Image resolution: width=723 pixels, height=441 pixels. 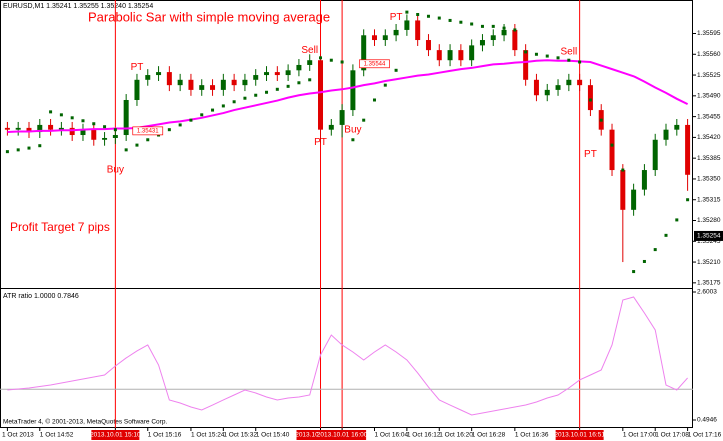 I want to click on x-tick-label: 1 Oct 15:40, so click(x=273, y=435).